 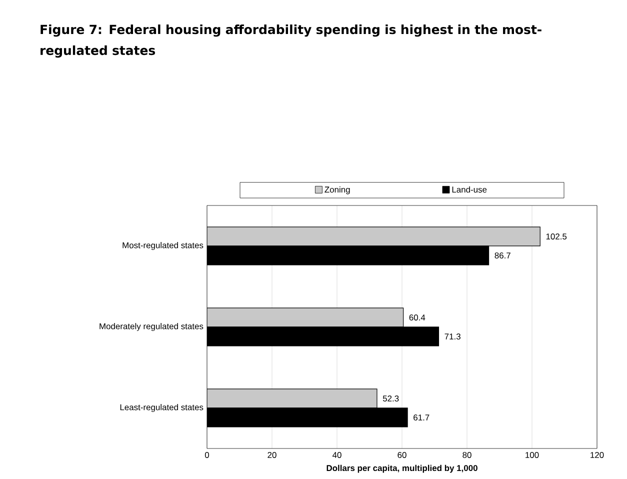 What do you see at coordinates (532, 455) in the screenshot?
I see `x-tick-label: 100` at bounding box center [532, 455].